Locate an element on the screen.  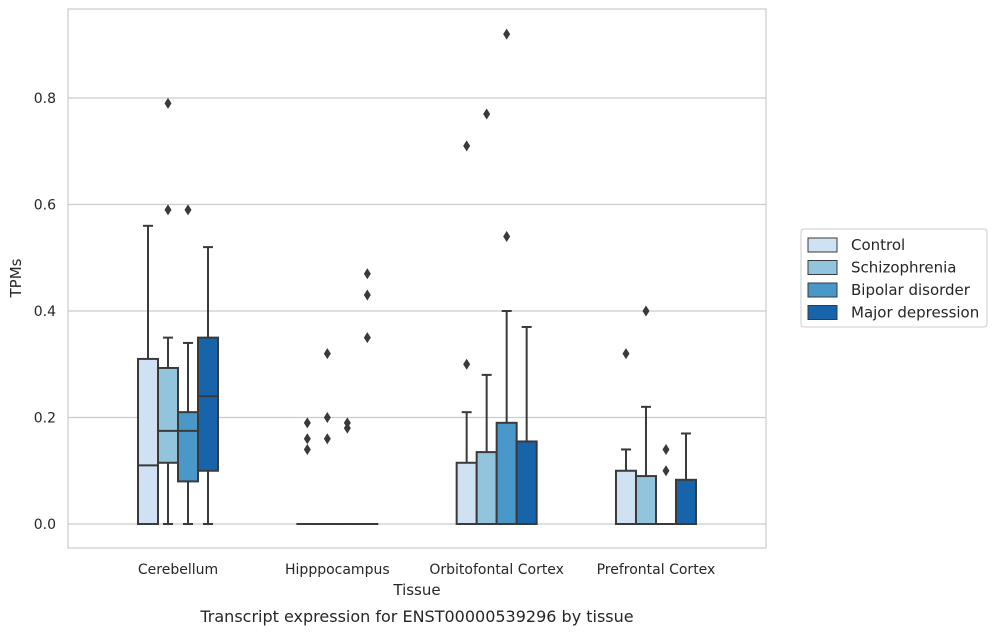
y-tick-label: 0.4 is located at coordinates (45, 312).